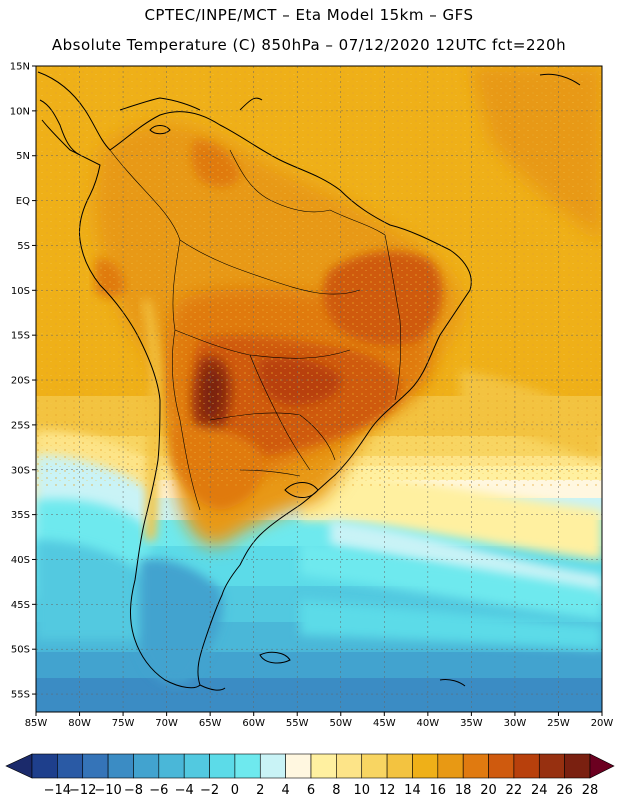 This screenshot has height=800, width=618. Describe the element at coordinates (82, 790) in the screenshot. I see `colorbar-label: −12` at that location.